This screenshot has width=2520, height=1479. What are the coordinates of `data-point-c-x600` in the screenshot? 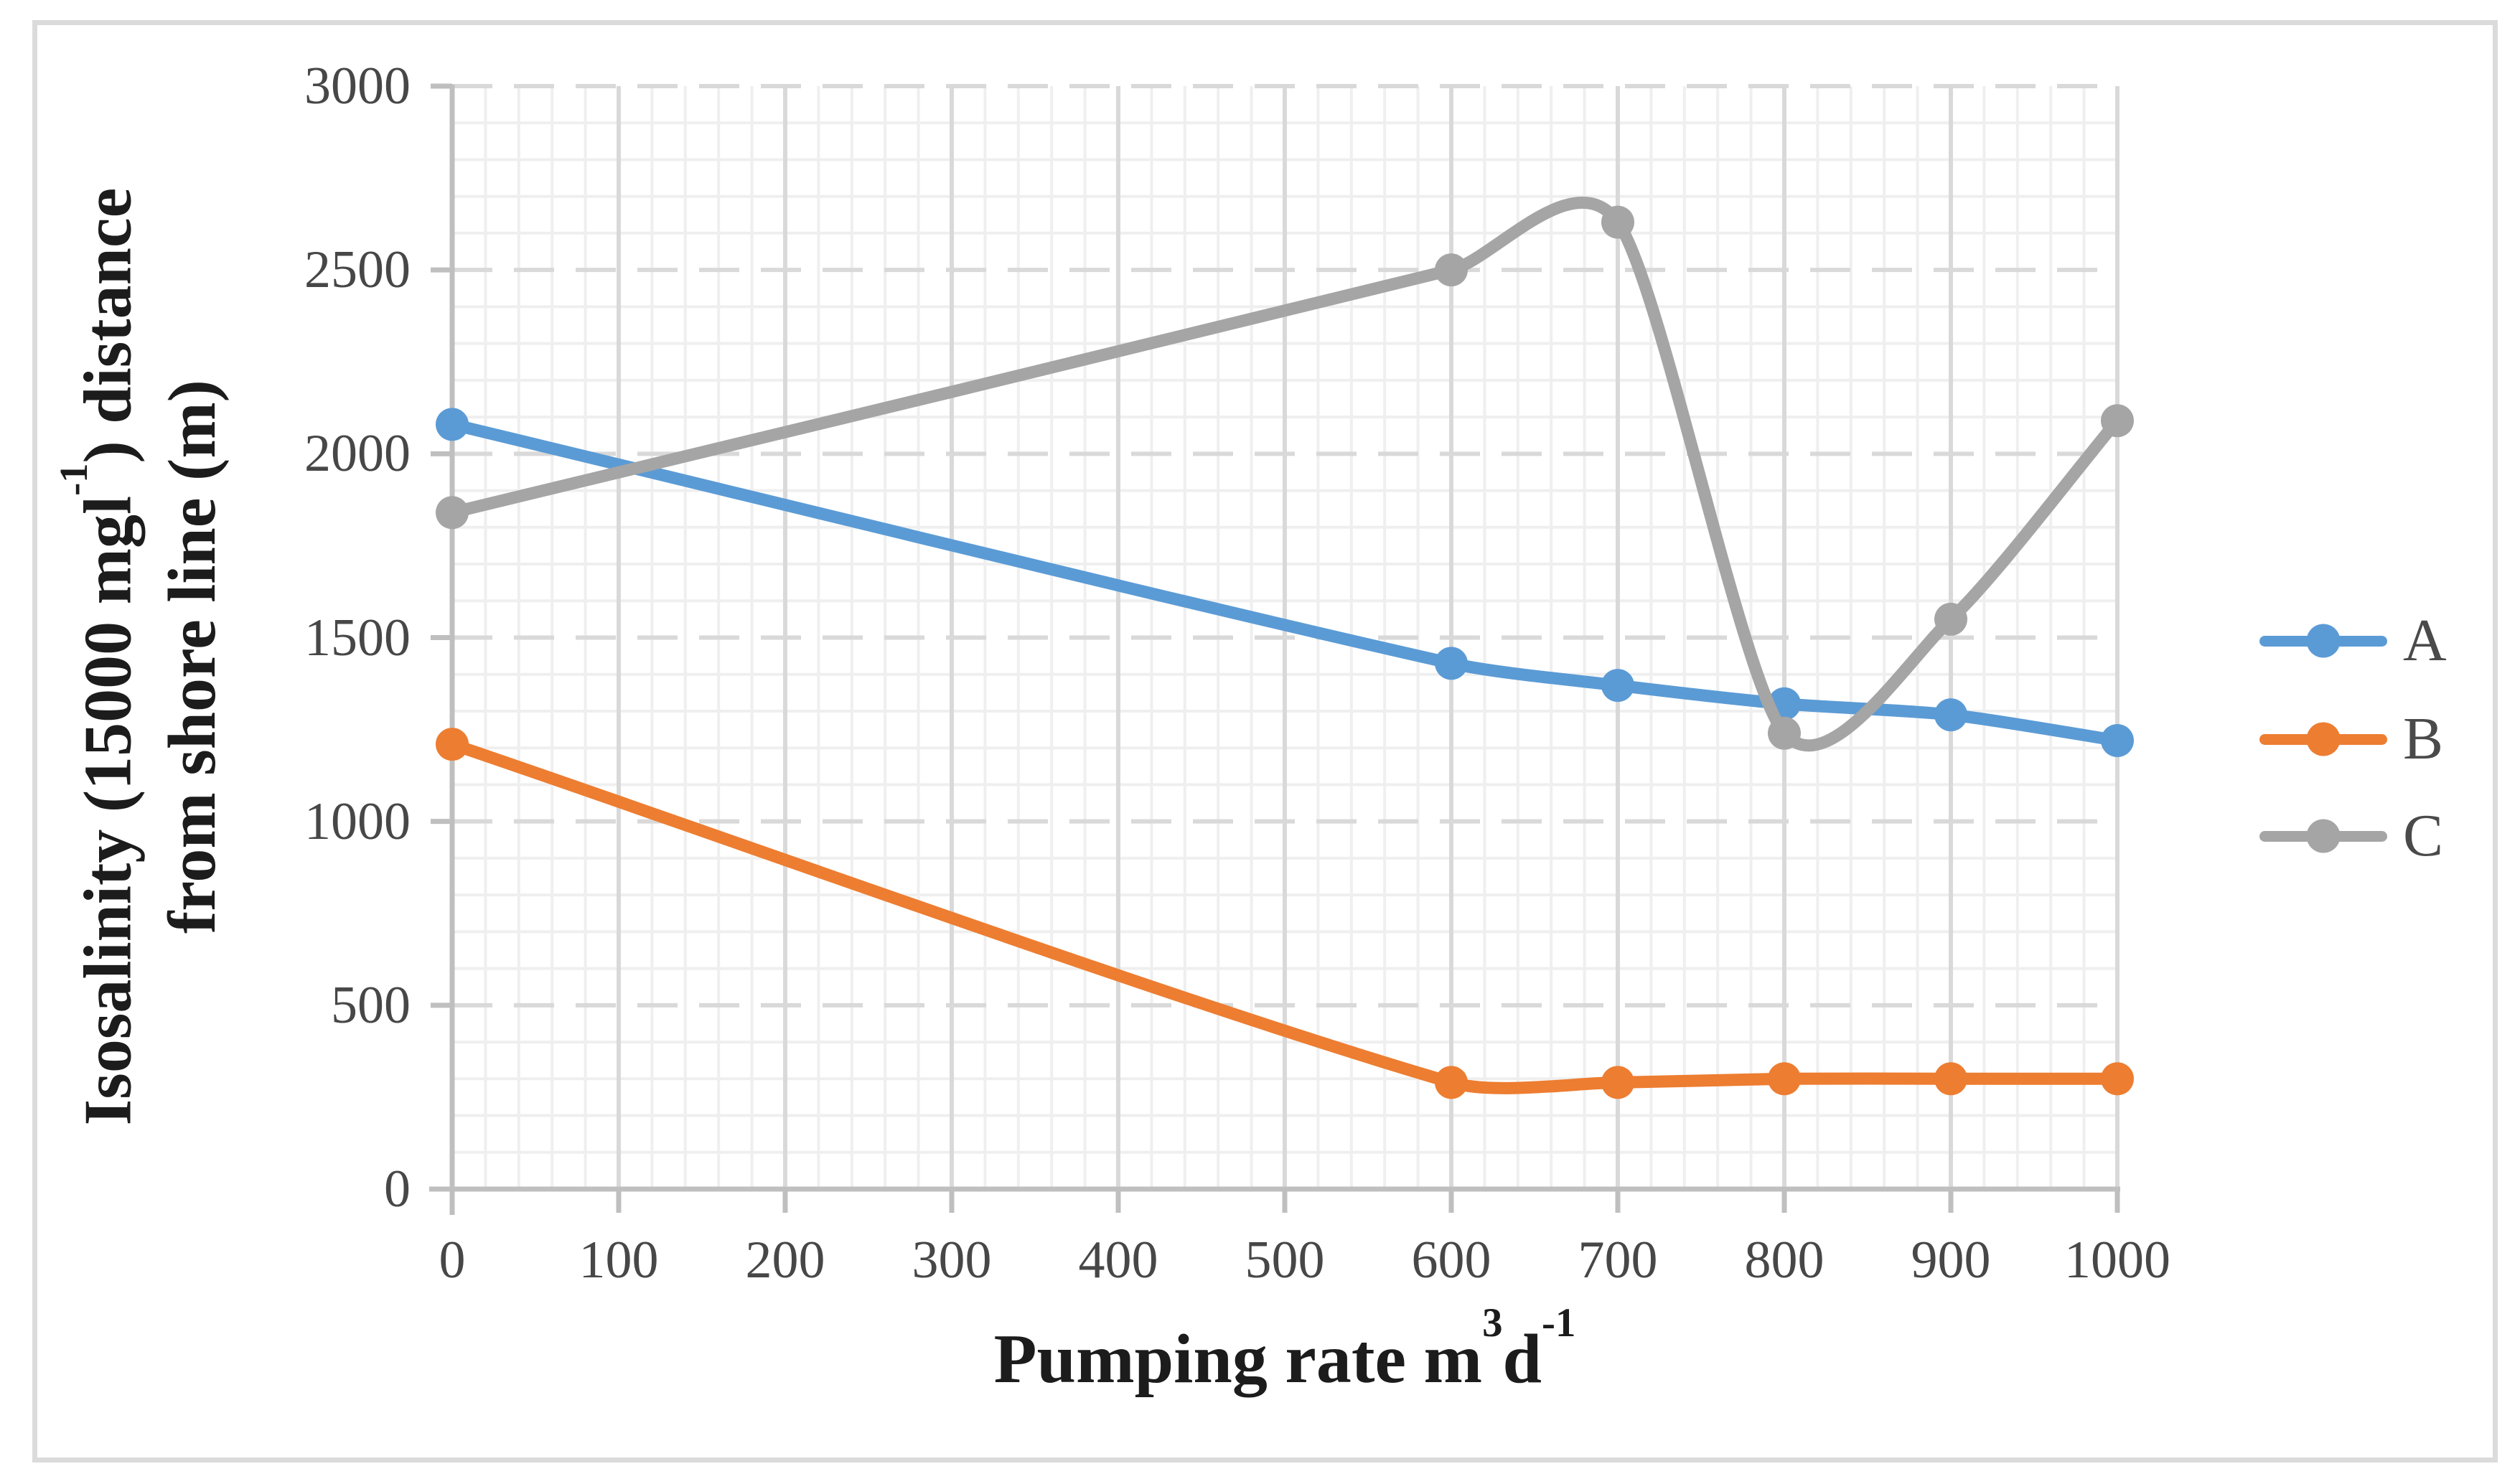 It's located at (1451, 270).